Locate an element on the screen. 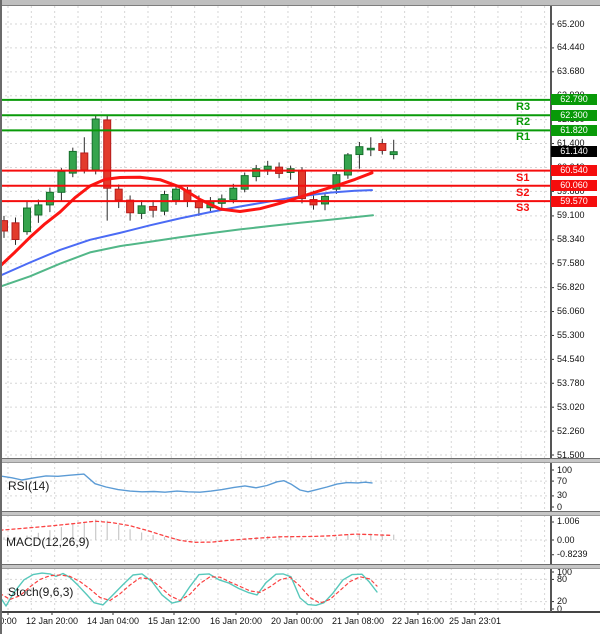  time-axis-label: 0:00 is located at coordinates (8, 621).